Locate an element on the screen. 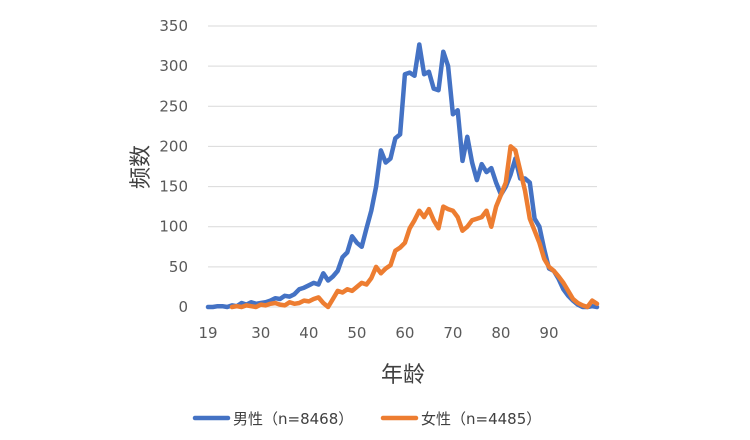 The image size is (750, 440). y-axis-ticks: 0 50 100 150 200 250 300 350 is located at coordinates (173, 166).